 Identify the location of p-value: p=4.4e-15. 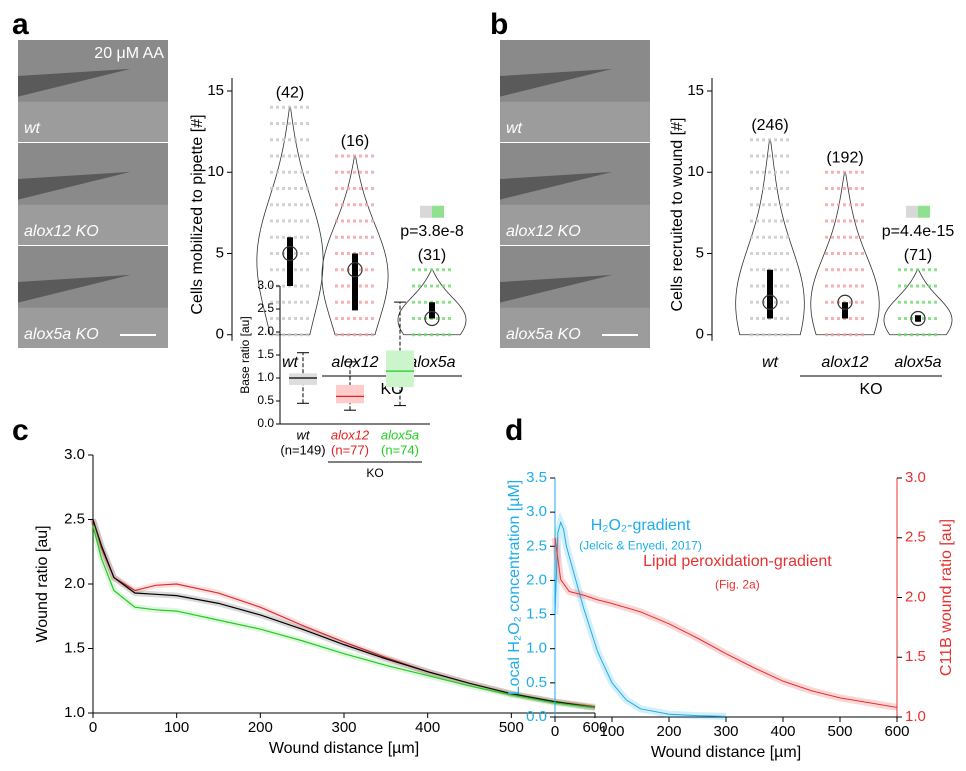
(918, 231).